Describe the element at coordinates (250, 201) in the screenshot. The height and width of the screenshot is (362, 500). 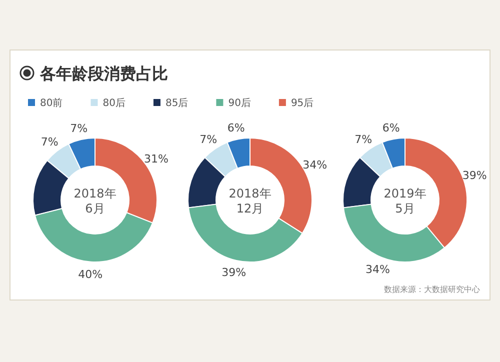
I see `text: 2018年 12月` at that location.